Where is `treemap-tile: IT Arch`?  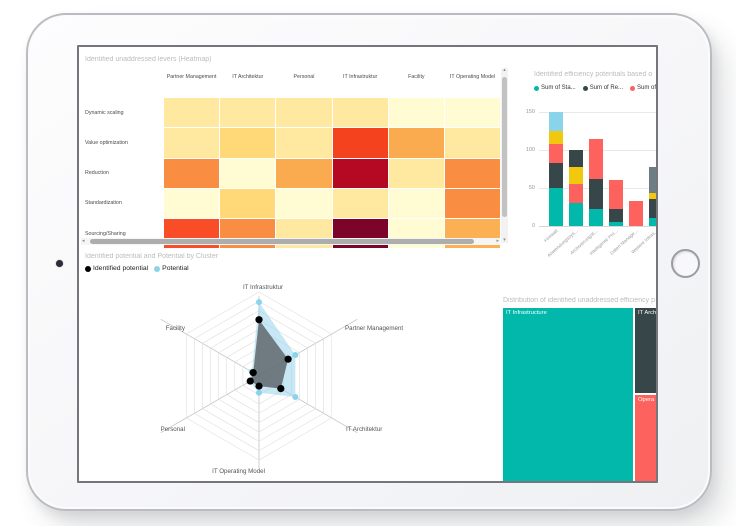
treemap-tile: IT Arch is located at coordinates (645, 350).